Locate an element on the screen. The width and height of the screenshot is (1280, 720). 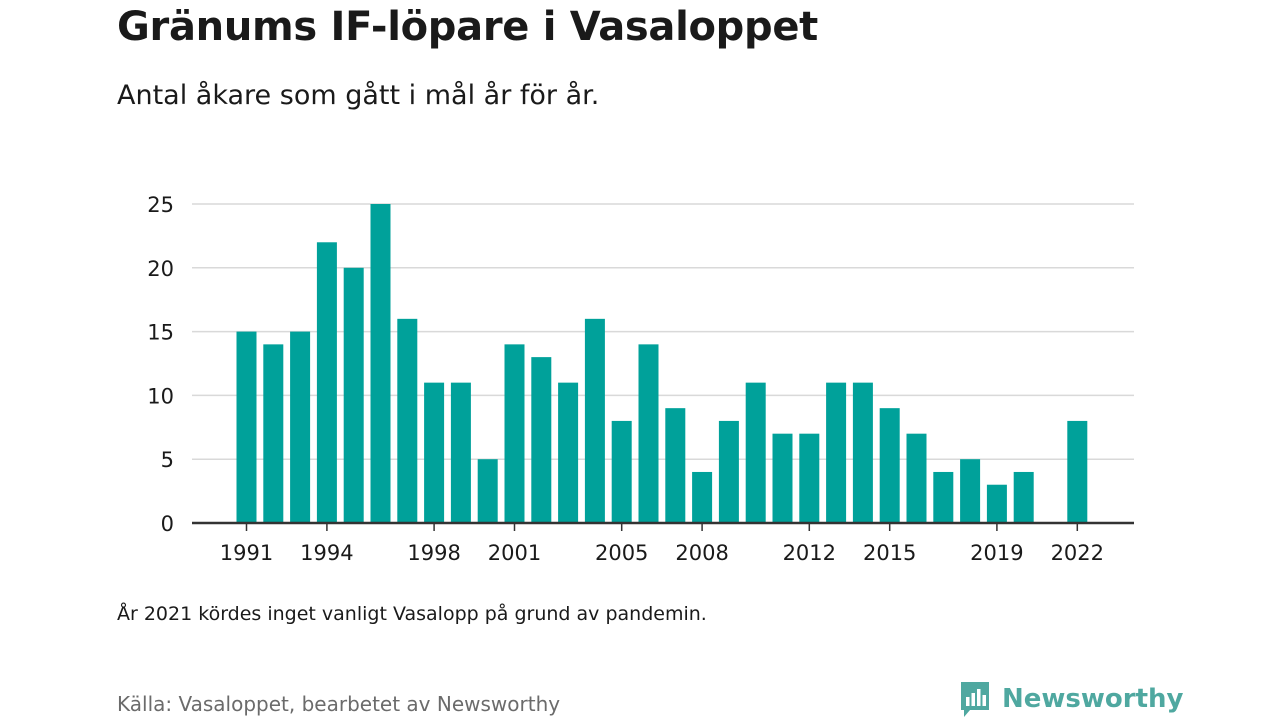
x-tick-label: 1994 is located at coordinates (326, 553).